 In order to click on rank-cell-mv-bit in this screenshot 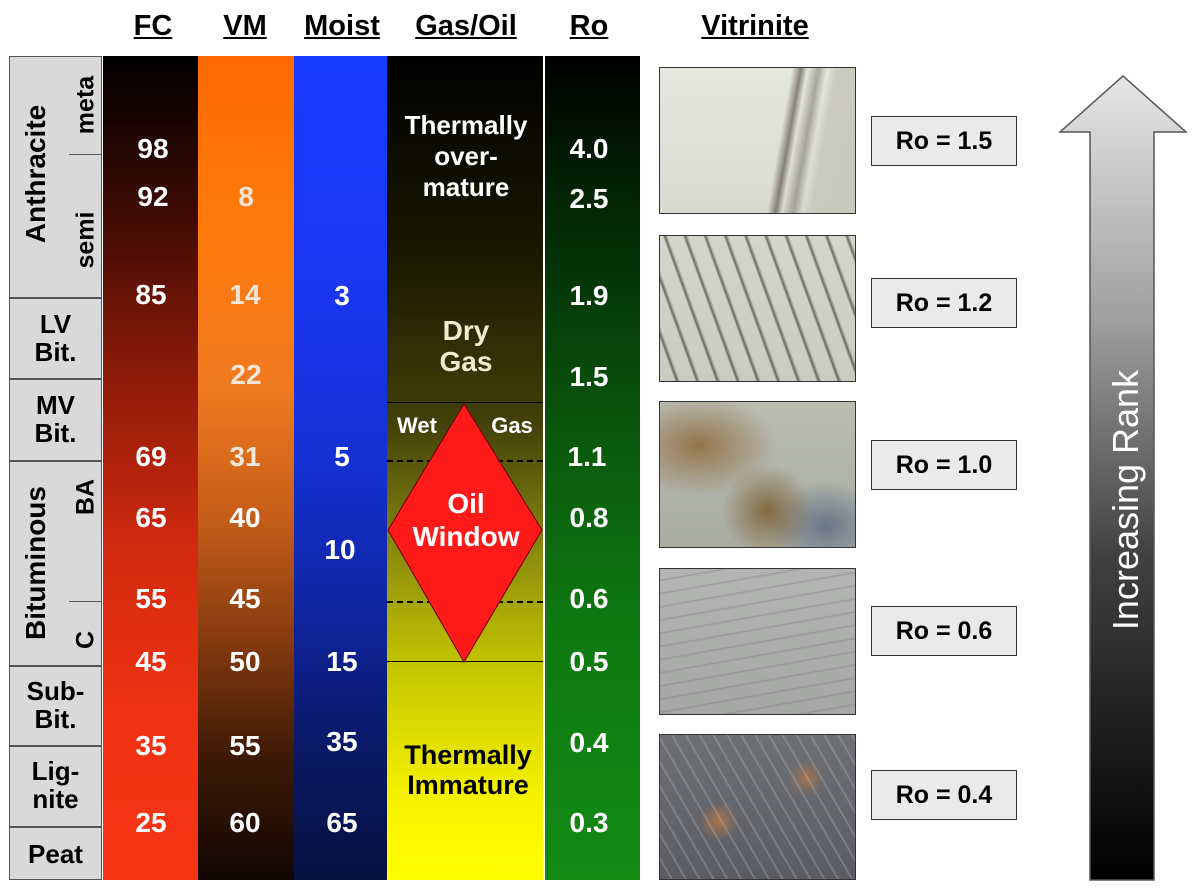, I will do `click(55, 420)`.